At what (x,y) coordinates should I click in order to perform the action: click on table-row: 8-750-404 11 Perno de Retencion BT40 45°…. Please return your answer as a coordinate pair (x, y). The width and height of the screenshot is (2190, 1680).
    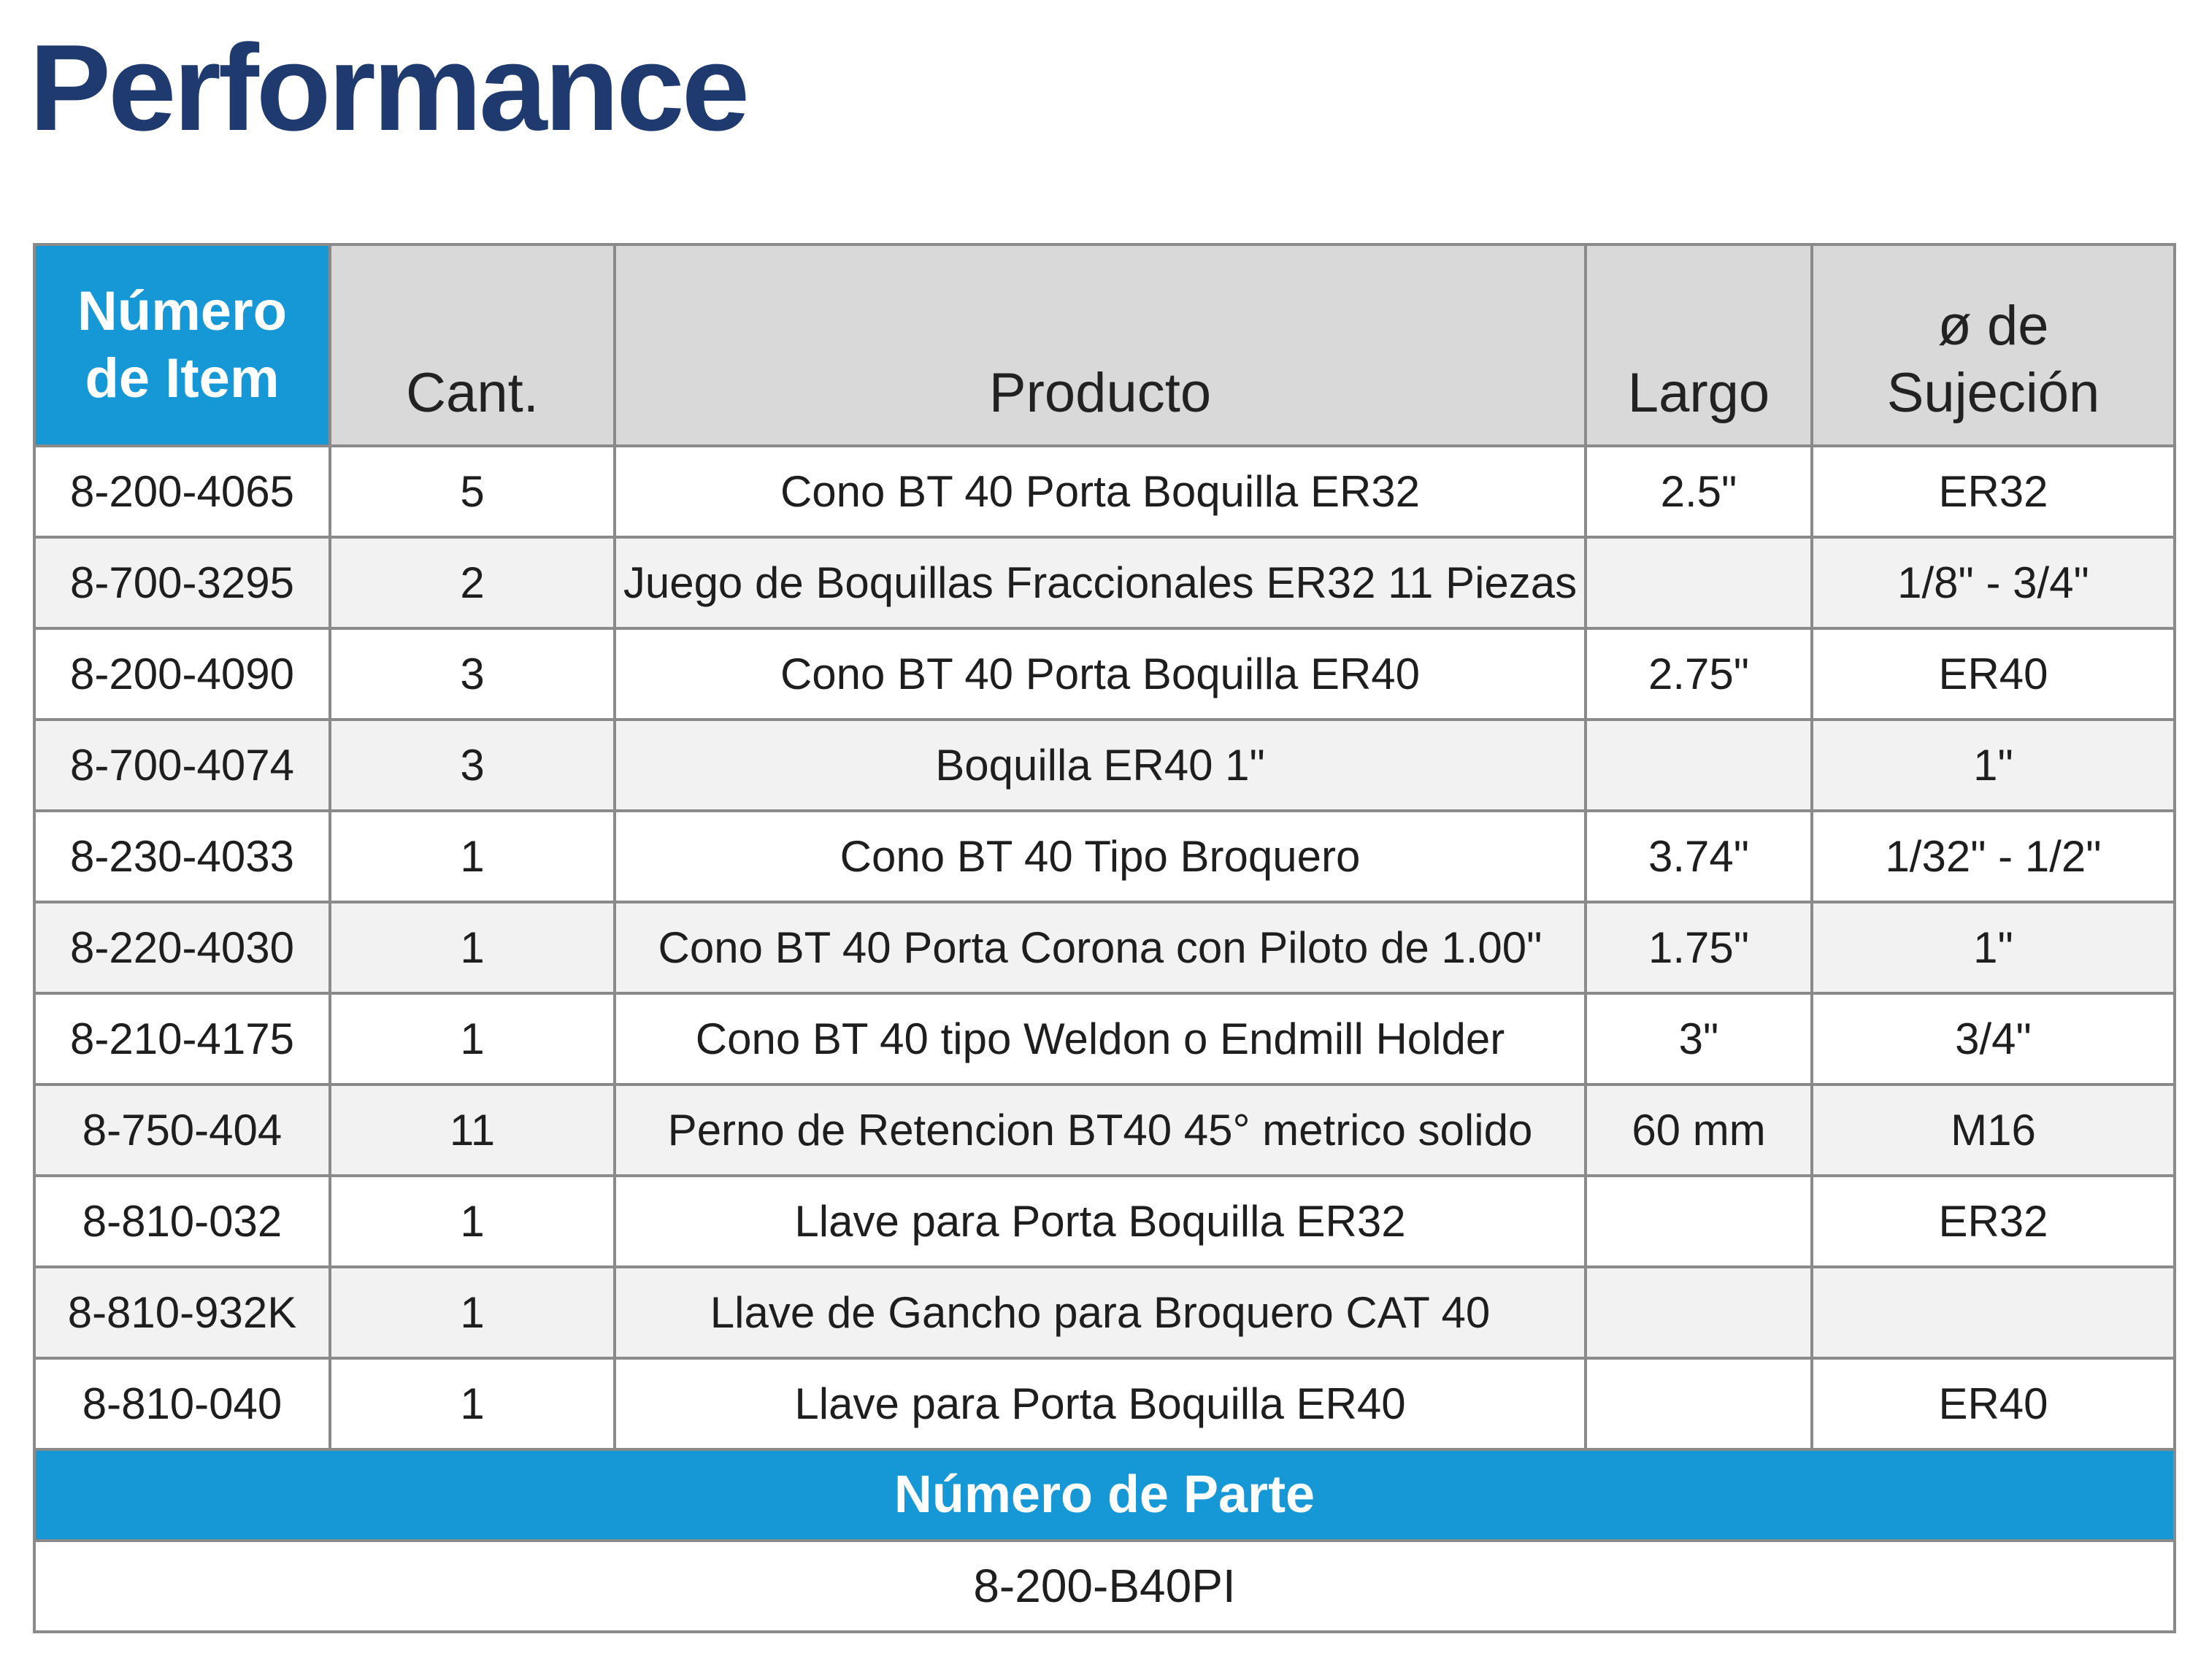
    Looking at the image, I should click on (1104, 1130).